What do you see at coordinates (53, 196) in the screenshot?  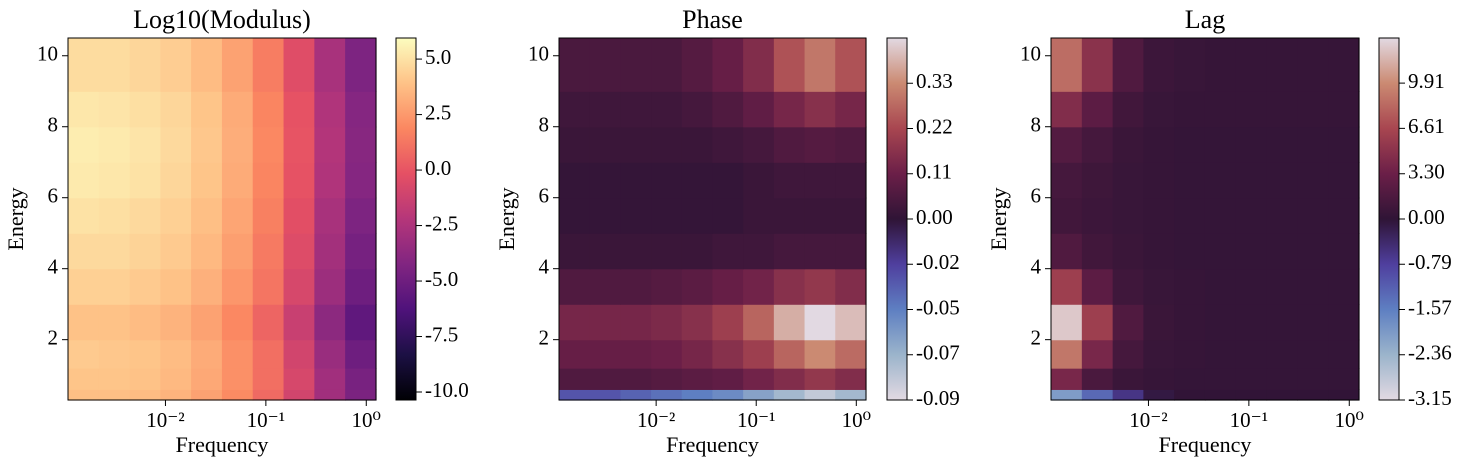 I see `y-tick-label: 6` at bounding box center [53, 196].